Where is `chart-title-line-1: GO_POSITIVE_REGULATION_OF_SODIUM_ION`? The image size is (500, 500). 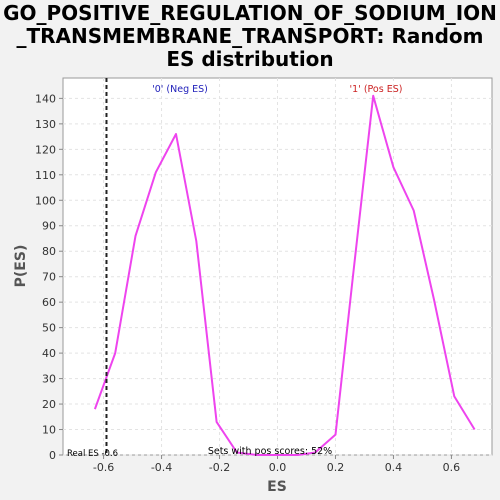 chart-title-line-1: GO_POSITIVE_REGULATION_OF_SODIUM_ION is located at coordinates (250, 13).